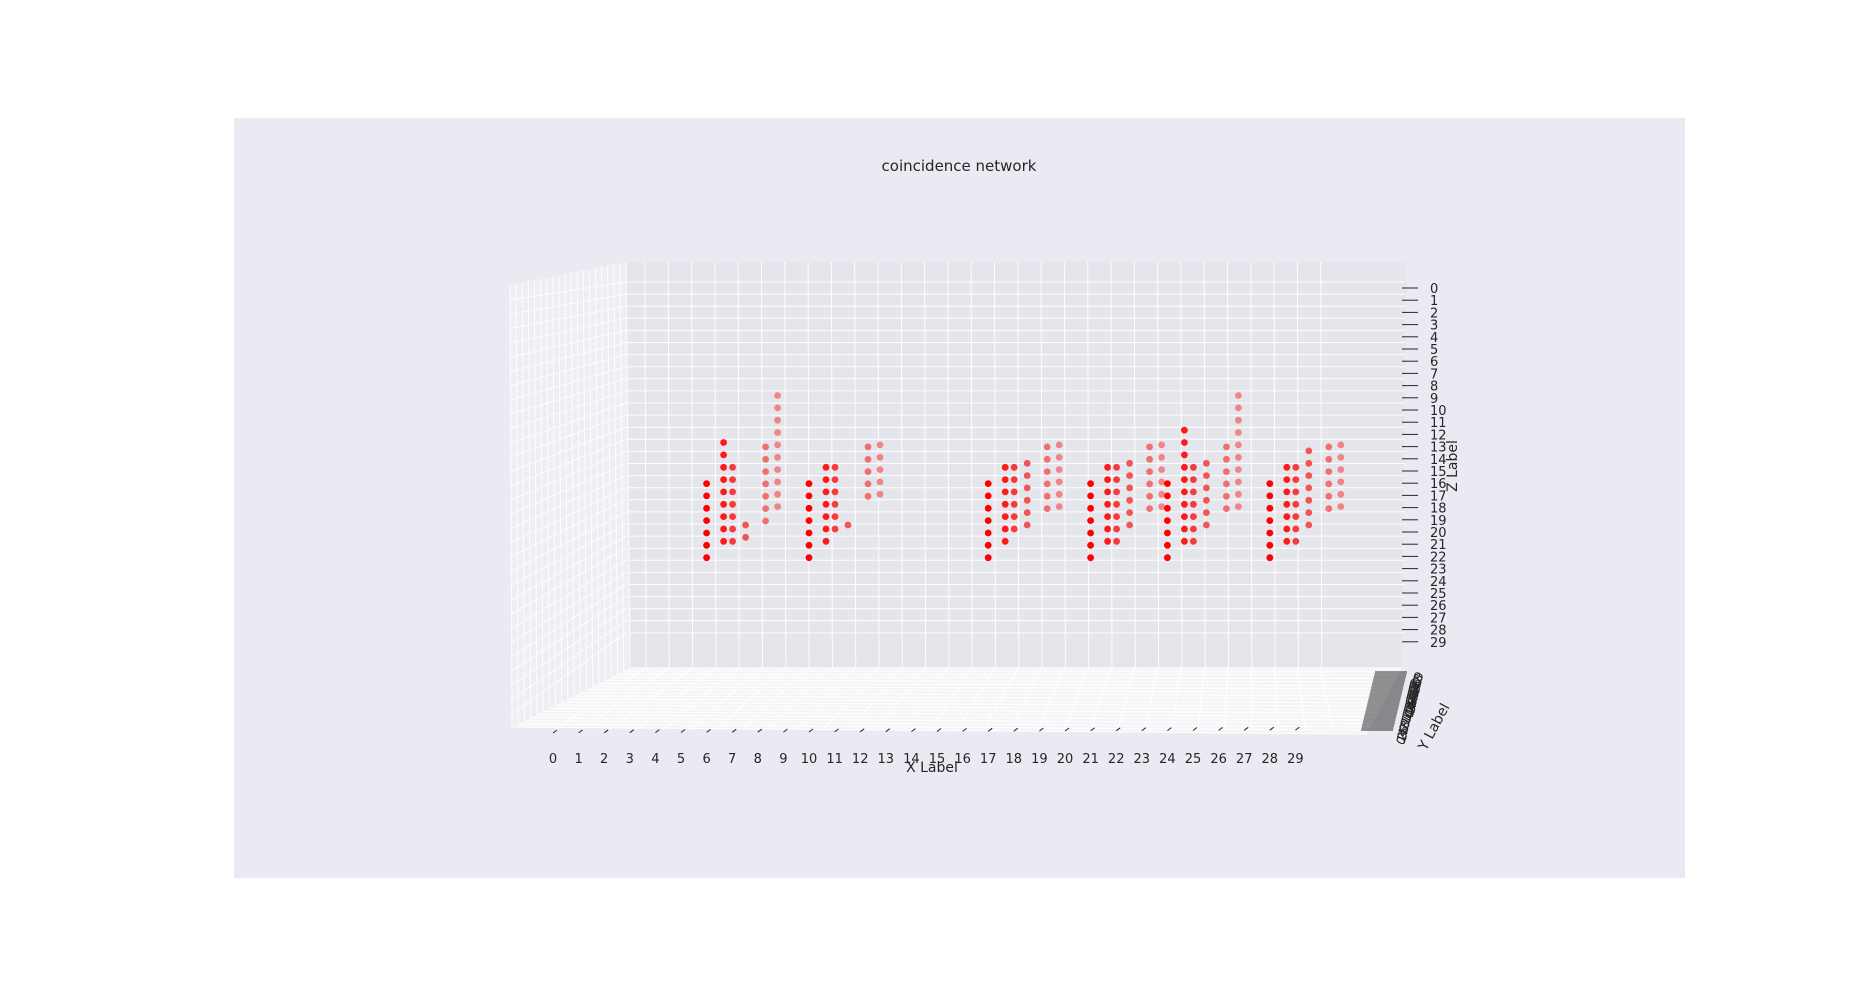  Describe the element at coordinates (1438, 509) in the screenshot. I see `z-tick-label: 18` at that location.